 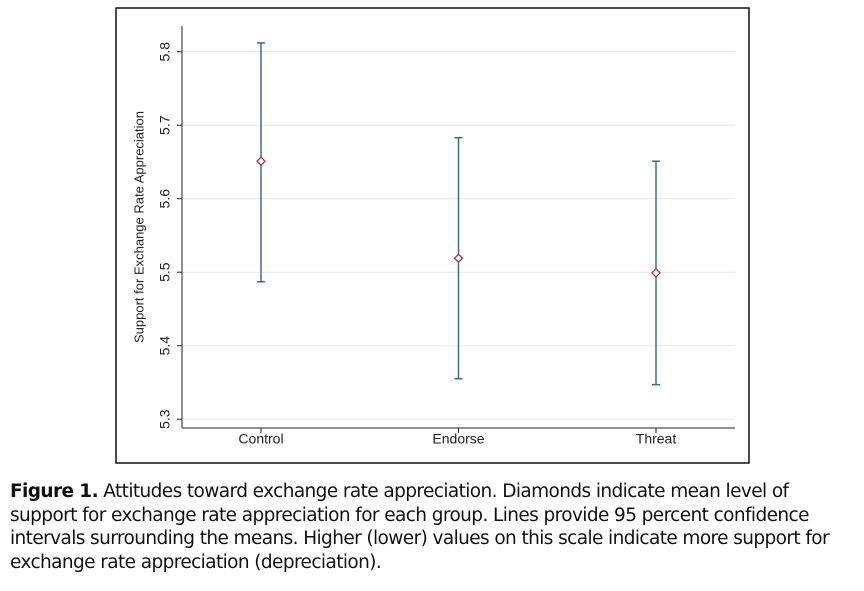 What do you see at coordinates (165, 346) in the screenshot?
I see `y-tick-label: 5.4` at bounding box center [165, 346].